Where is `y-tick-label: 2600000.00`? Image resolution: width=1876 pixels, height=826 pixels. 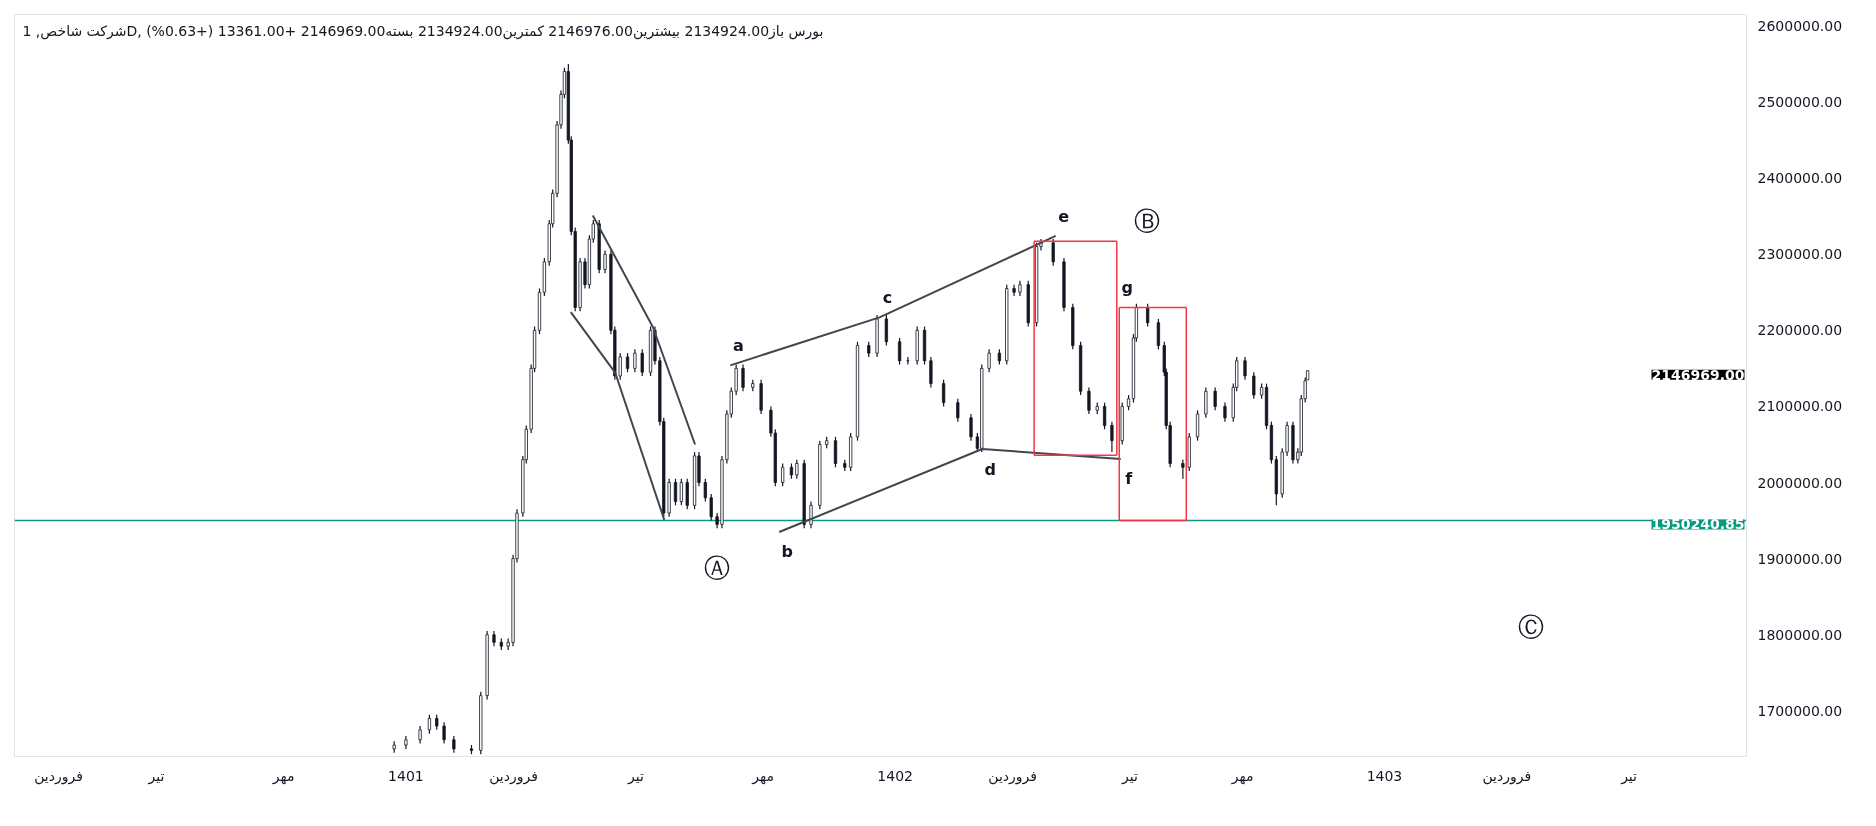 y-tick-label: 2600000.00 is located at coordinates (1800, 25).